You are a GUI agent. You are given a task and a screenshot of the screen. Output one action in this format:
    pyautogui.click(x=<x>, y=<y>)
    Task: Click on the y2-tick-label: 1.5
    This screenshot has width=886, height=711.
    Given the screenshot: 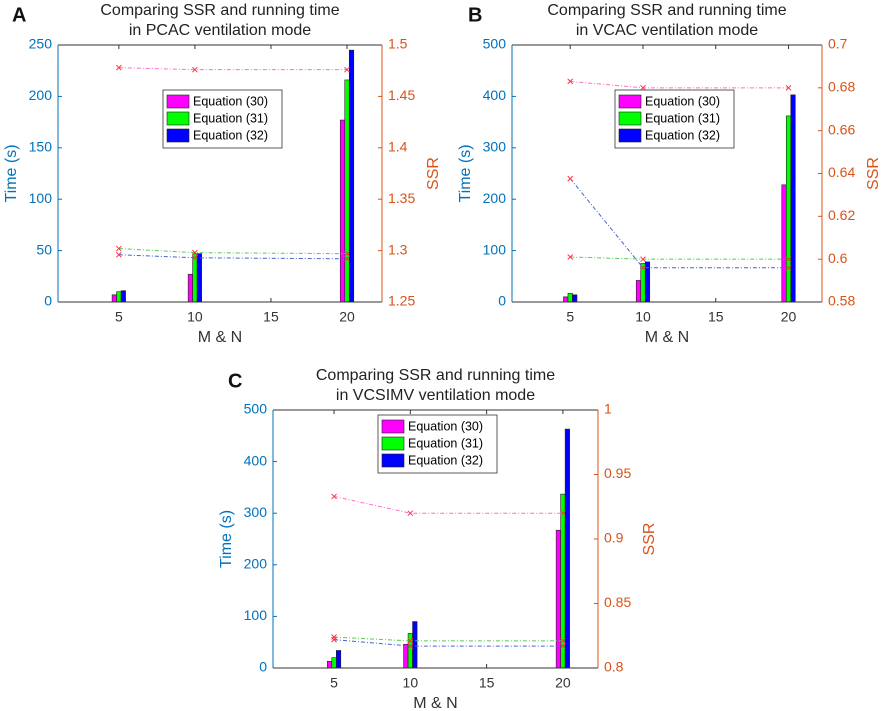 What is the action you would take?
    pyautogui.click(x=398, y=44)
    